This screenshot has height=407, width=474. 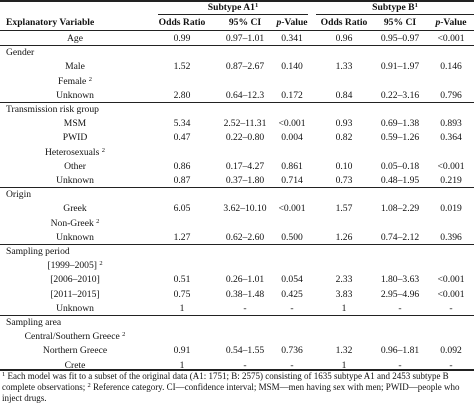 I want to click on row-label-text: [1999–2005], so click(x=72, y=266).